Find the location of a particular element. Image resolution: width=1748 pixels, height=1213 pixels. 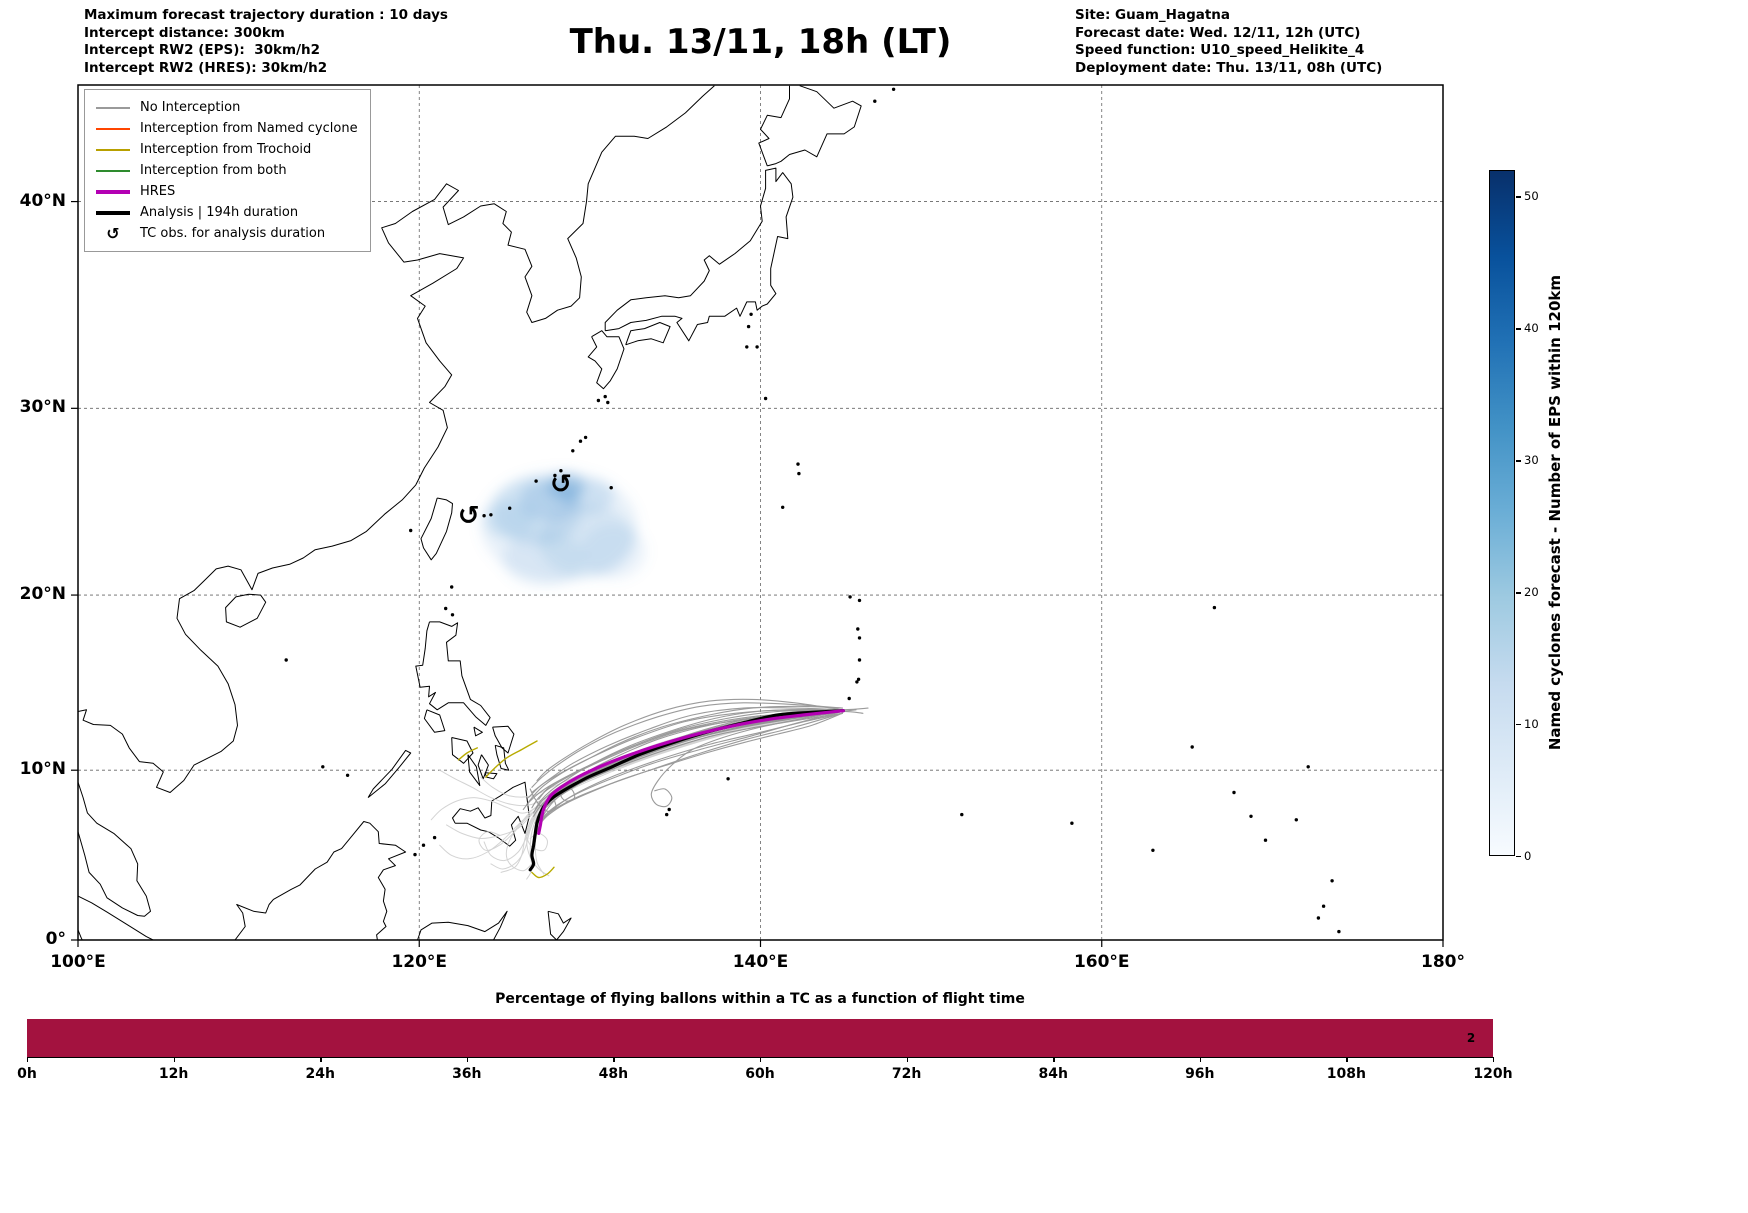

hour-tick-label: 36h is located at coordinates (467, 1074).